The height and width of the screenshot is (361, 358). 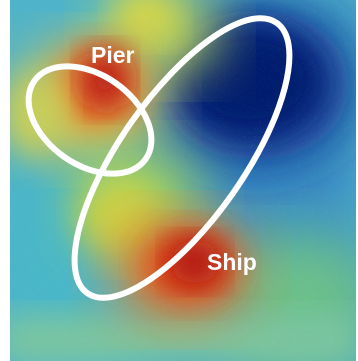 I want to click on pier-outline, so click(x=90, y=120).